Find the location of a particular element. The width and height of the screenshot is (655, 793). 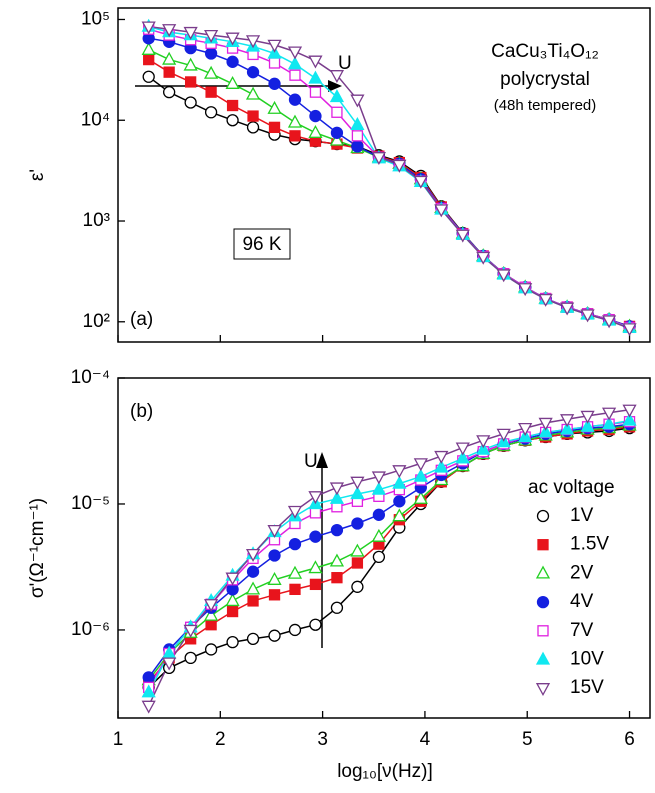

annotation: U is located at coordinates (345, 63).